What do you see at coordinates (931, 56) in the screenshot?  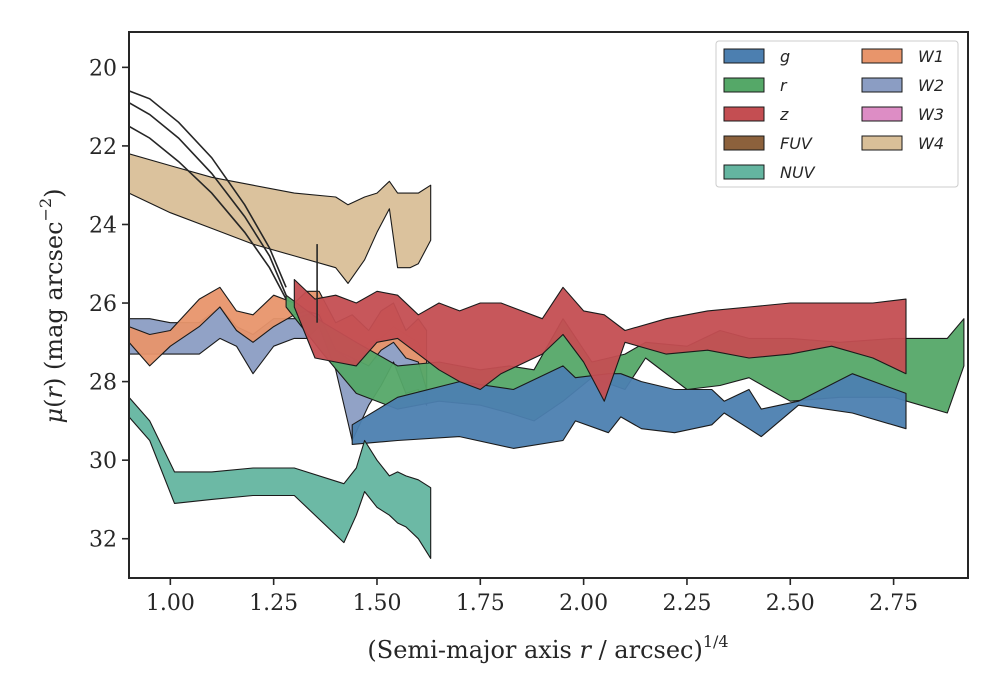 I see `legend-label-w1: W1` at bounding box center [931, 56].